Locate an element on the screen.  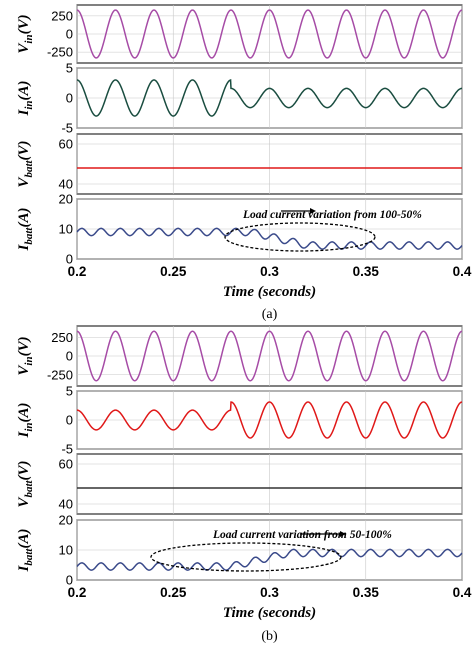
figure-caption: (a) is located at coordinates (270, 314).